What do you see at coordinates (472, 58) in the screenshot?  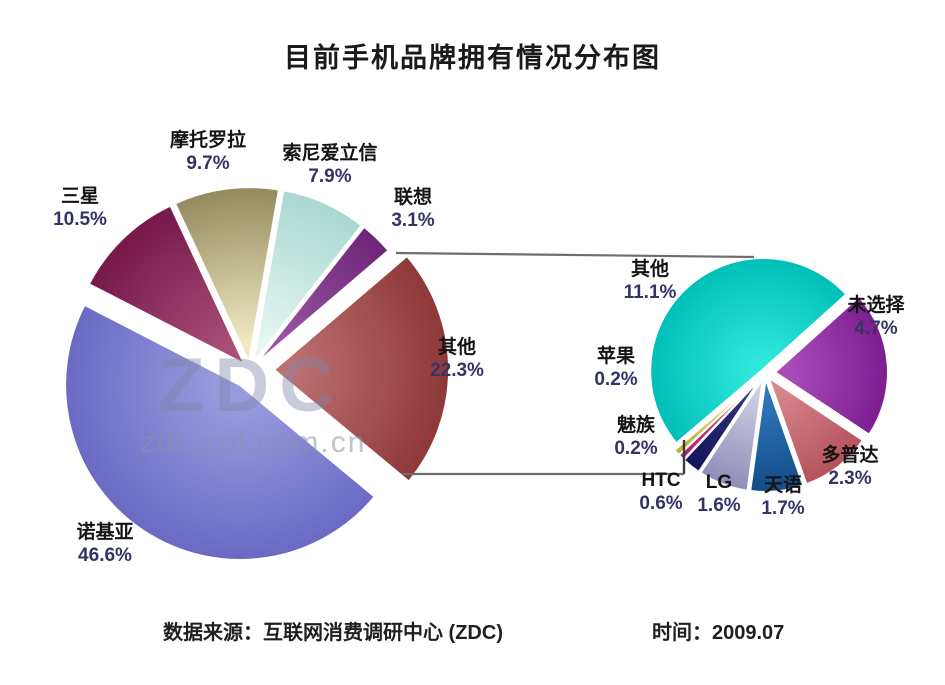 I see `chart-title: 目前手机品牌拥有情况分布图` at bounding box center [472, 58].